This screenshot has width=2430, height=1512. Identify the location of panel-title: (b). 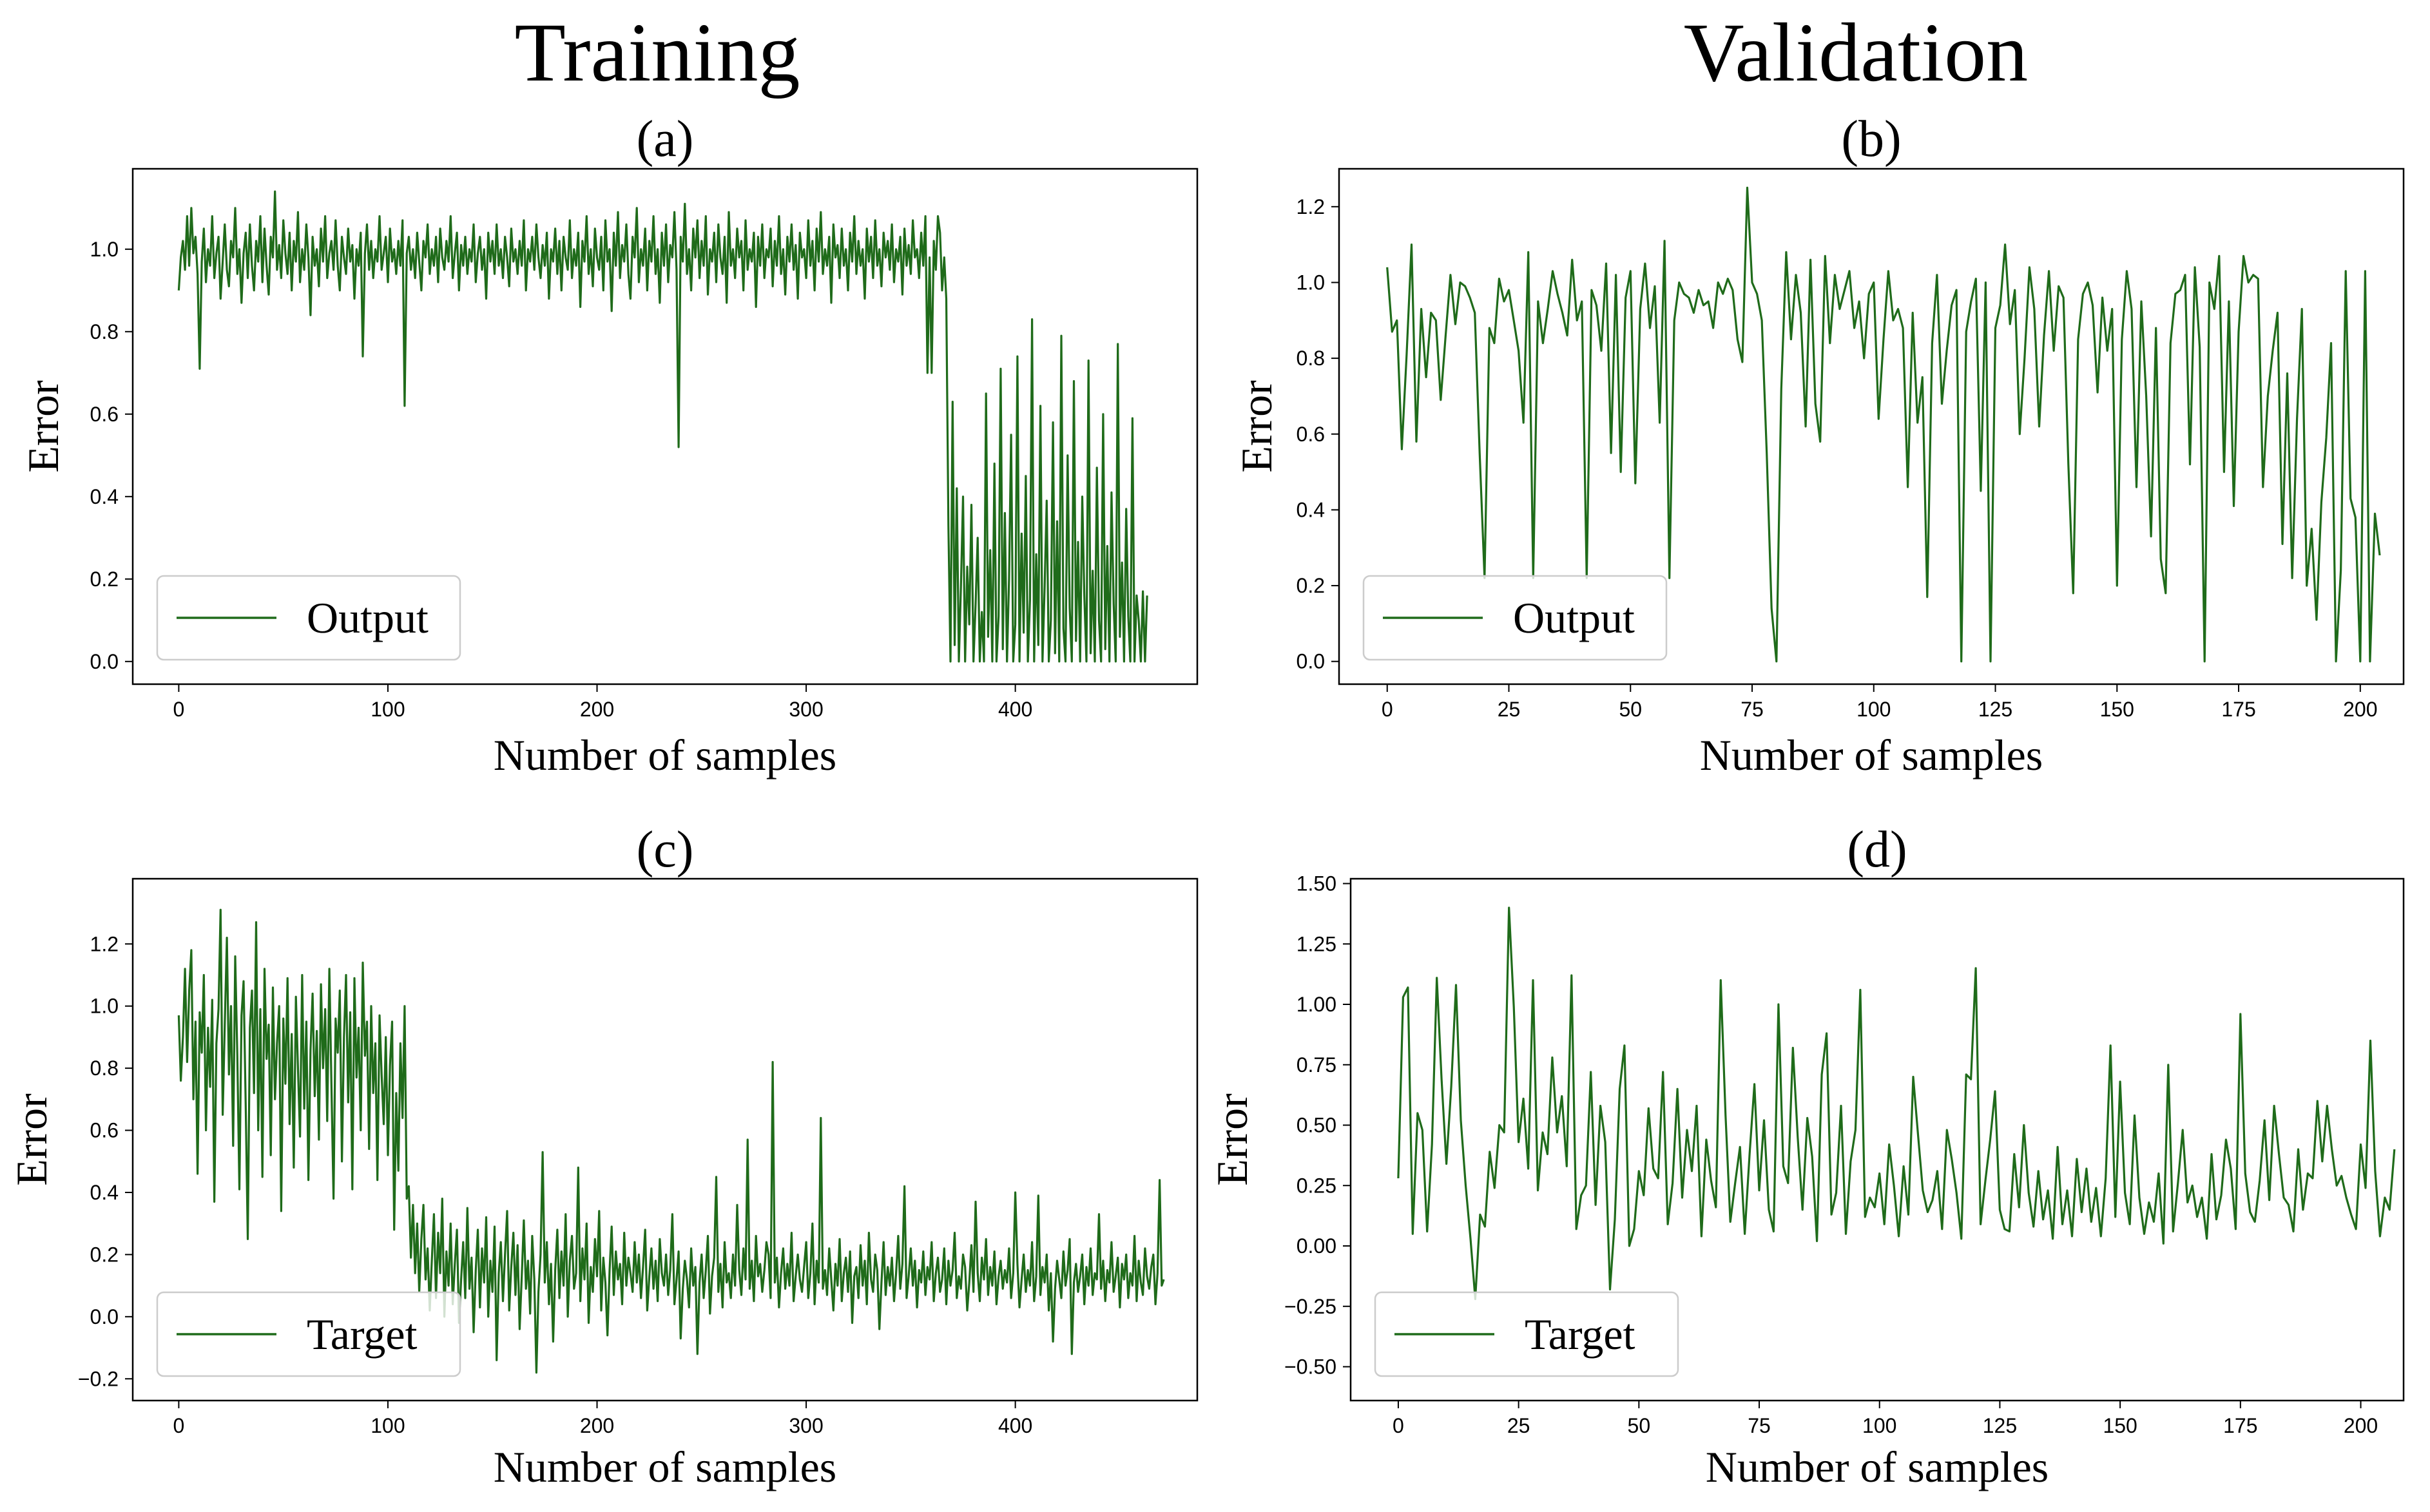
(1871, 139).